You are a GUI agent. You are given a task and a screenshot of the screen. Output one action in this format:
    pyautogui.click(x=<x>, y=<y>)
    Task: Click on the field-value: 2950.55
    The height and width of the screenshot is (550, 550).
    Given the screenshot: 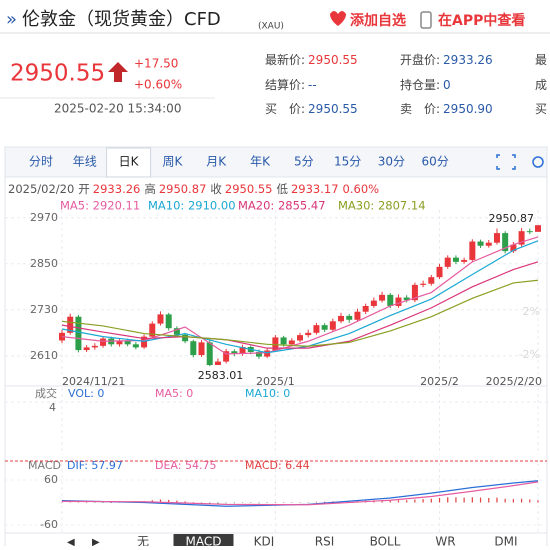 What is the action you would take?
    pyautogui.click(x=333, y=109)
    